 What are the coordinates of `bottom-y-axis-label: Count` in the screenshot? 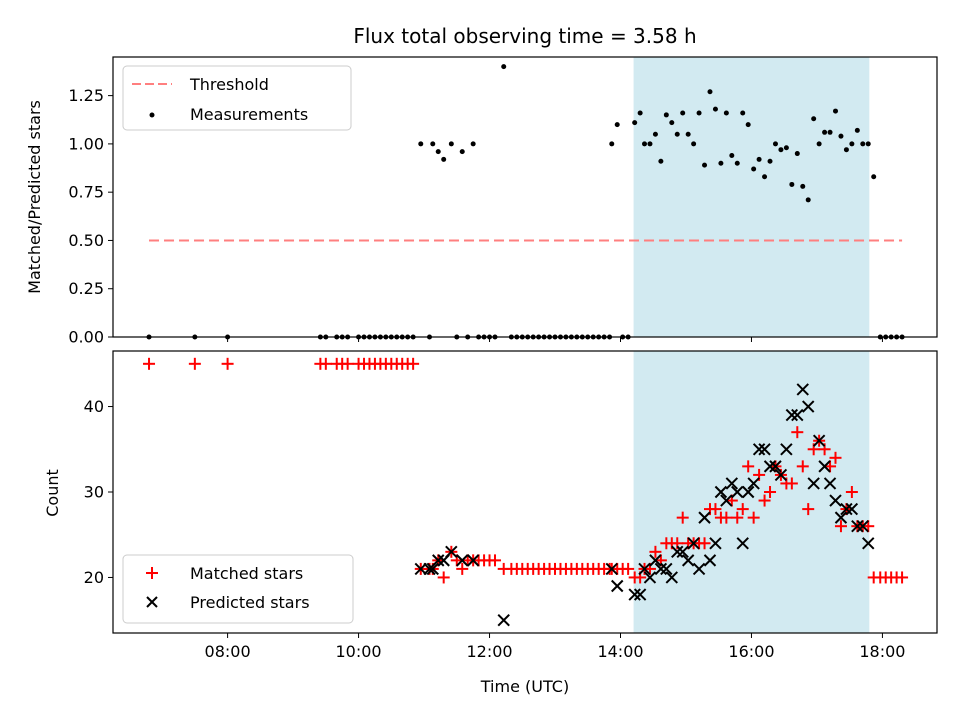 It's located at (52, 493).